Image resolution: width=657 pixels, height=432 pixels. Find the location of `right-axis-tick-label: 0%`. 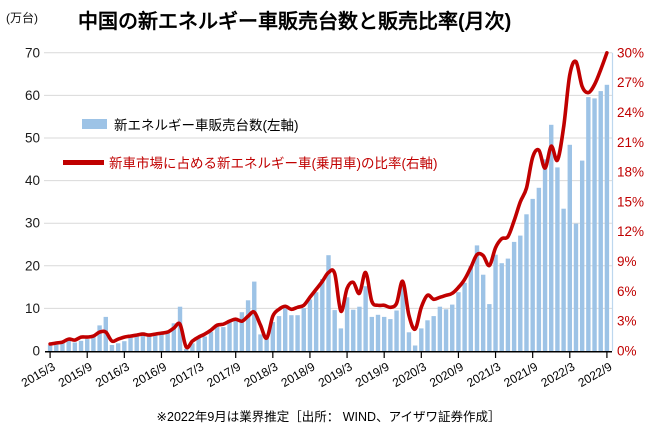

right-axis-tick-label: 0% is located at coordinates (627, 351).